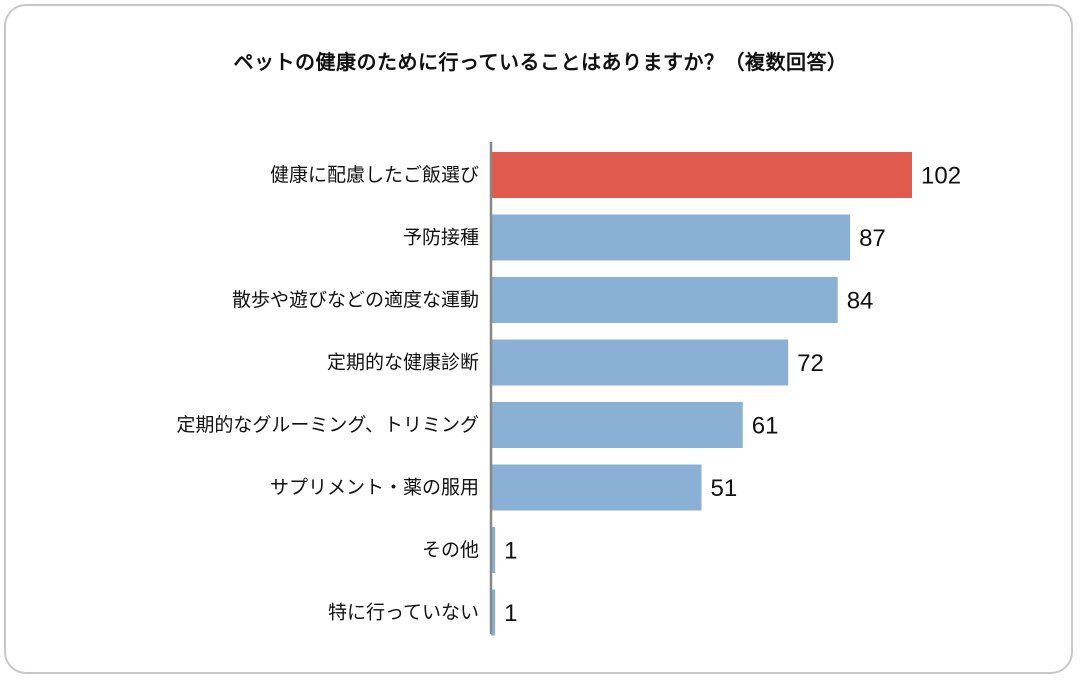 The image size is (1081, 682). What do you see at coordinates (450, 550) in the screenshot?
I see `category-label: その他` at bounding box center [450, 550].